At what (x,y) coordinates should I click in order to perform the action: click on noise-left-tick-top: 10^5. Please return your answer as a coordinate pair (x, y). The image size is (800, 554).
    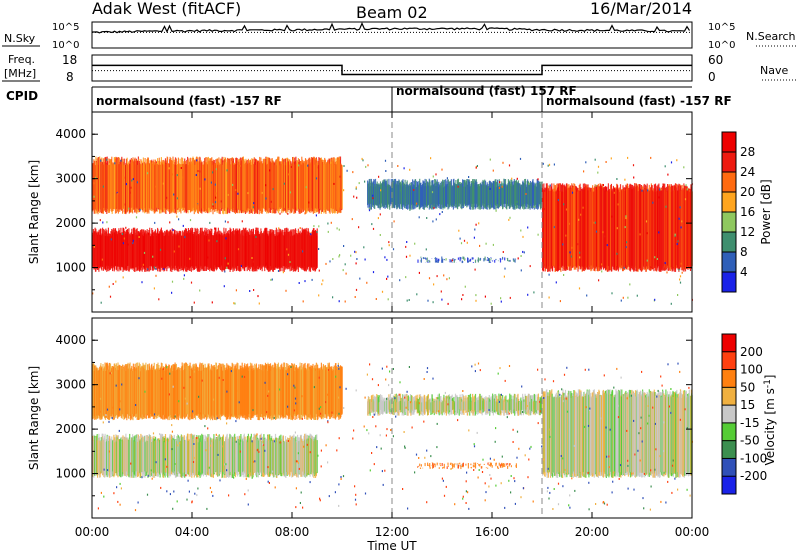
    Looking at the image, I should click on (65, 27).